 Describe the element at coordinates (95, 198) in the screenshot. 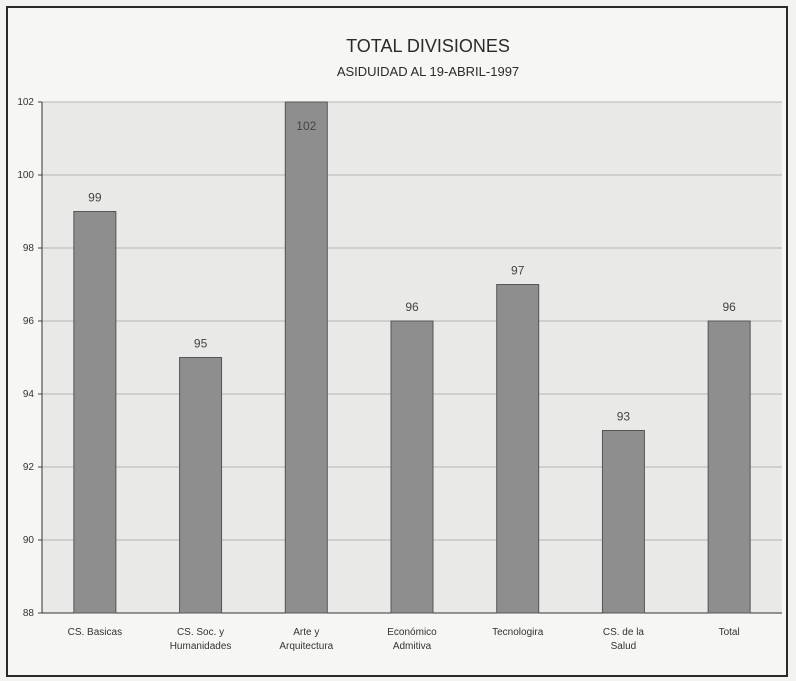

I see `data-label: 99` at that location.